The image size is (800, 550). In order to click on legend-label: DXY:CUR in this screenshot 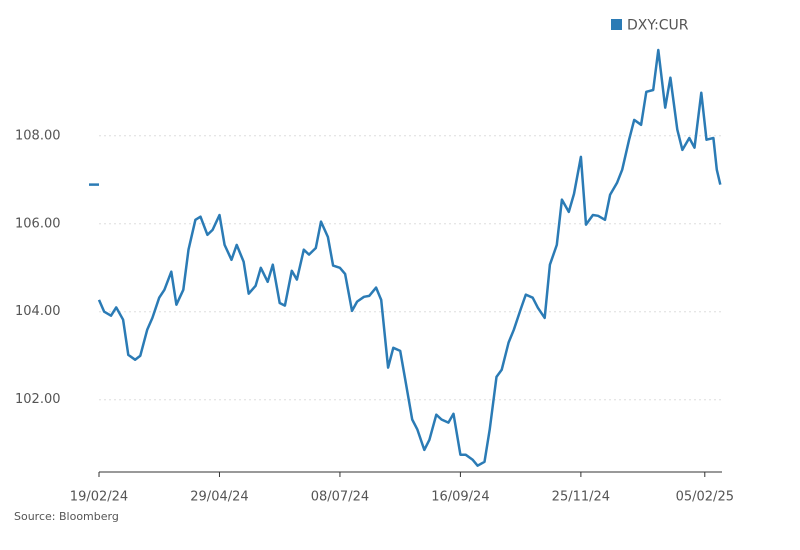, I will do `click(658, 26)`.